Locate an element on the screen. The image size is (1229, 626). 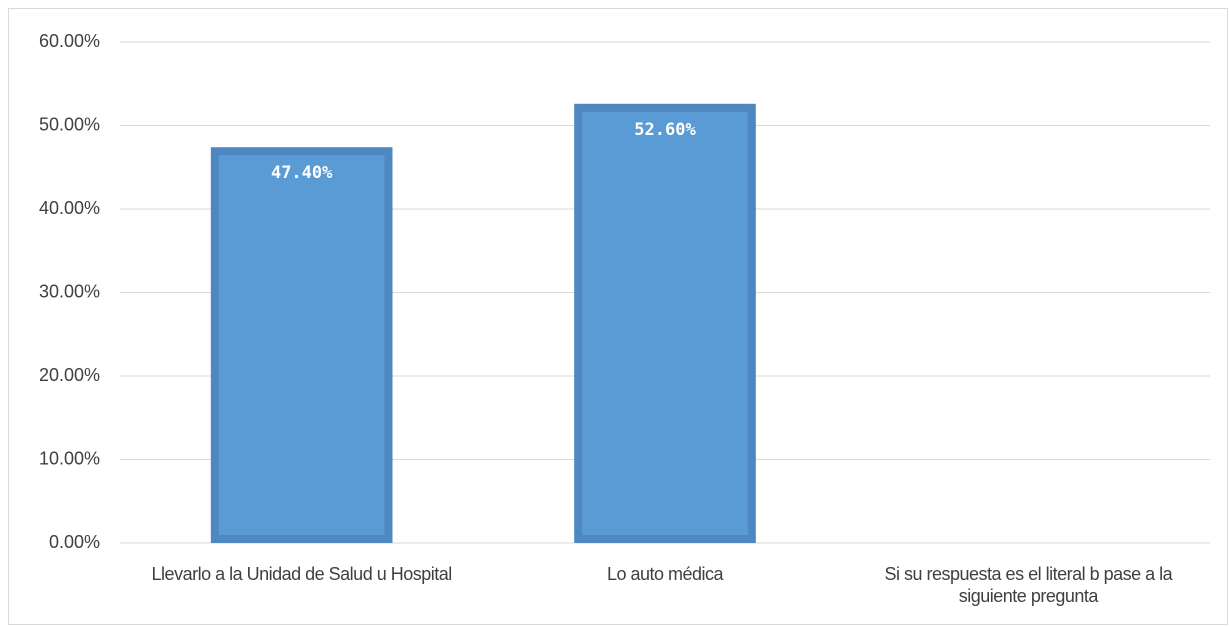
y-tick-label: 40.00% is located at coordinates (69, 208).